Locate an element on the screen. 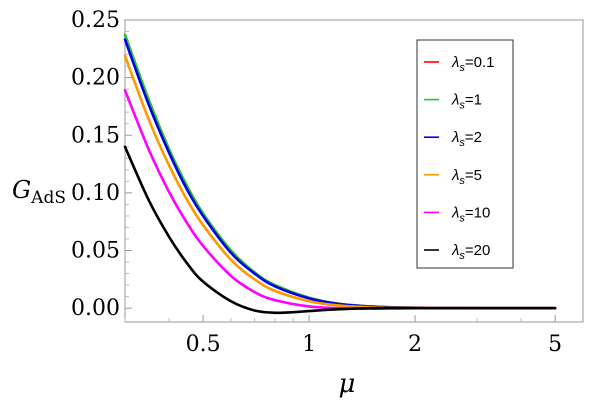 This screenshot has height=415, width=595. legend: λs=0.1 λs=1 λs=2 λs=5 λs=10 λs=20 is located at coordinates (465, 154).